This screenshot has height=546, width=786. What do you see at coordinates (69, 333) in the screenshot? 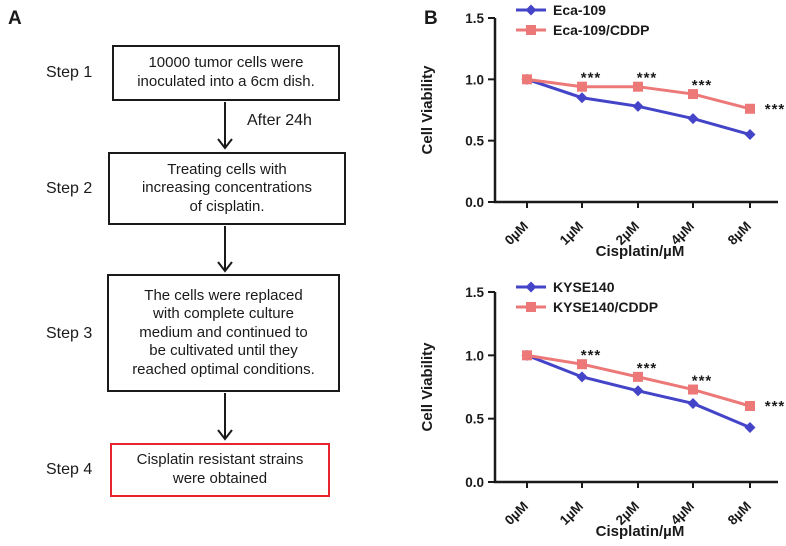
I see `step-3-label: Step 3` at bounding box center [69, 333].